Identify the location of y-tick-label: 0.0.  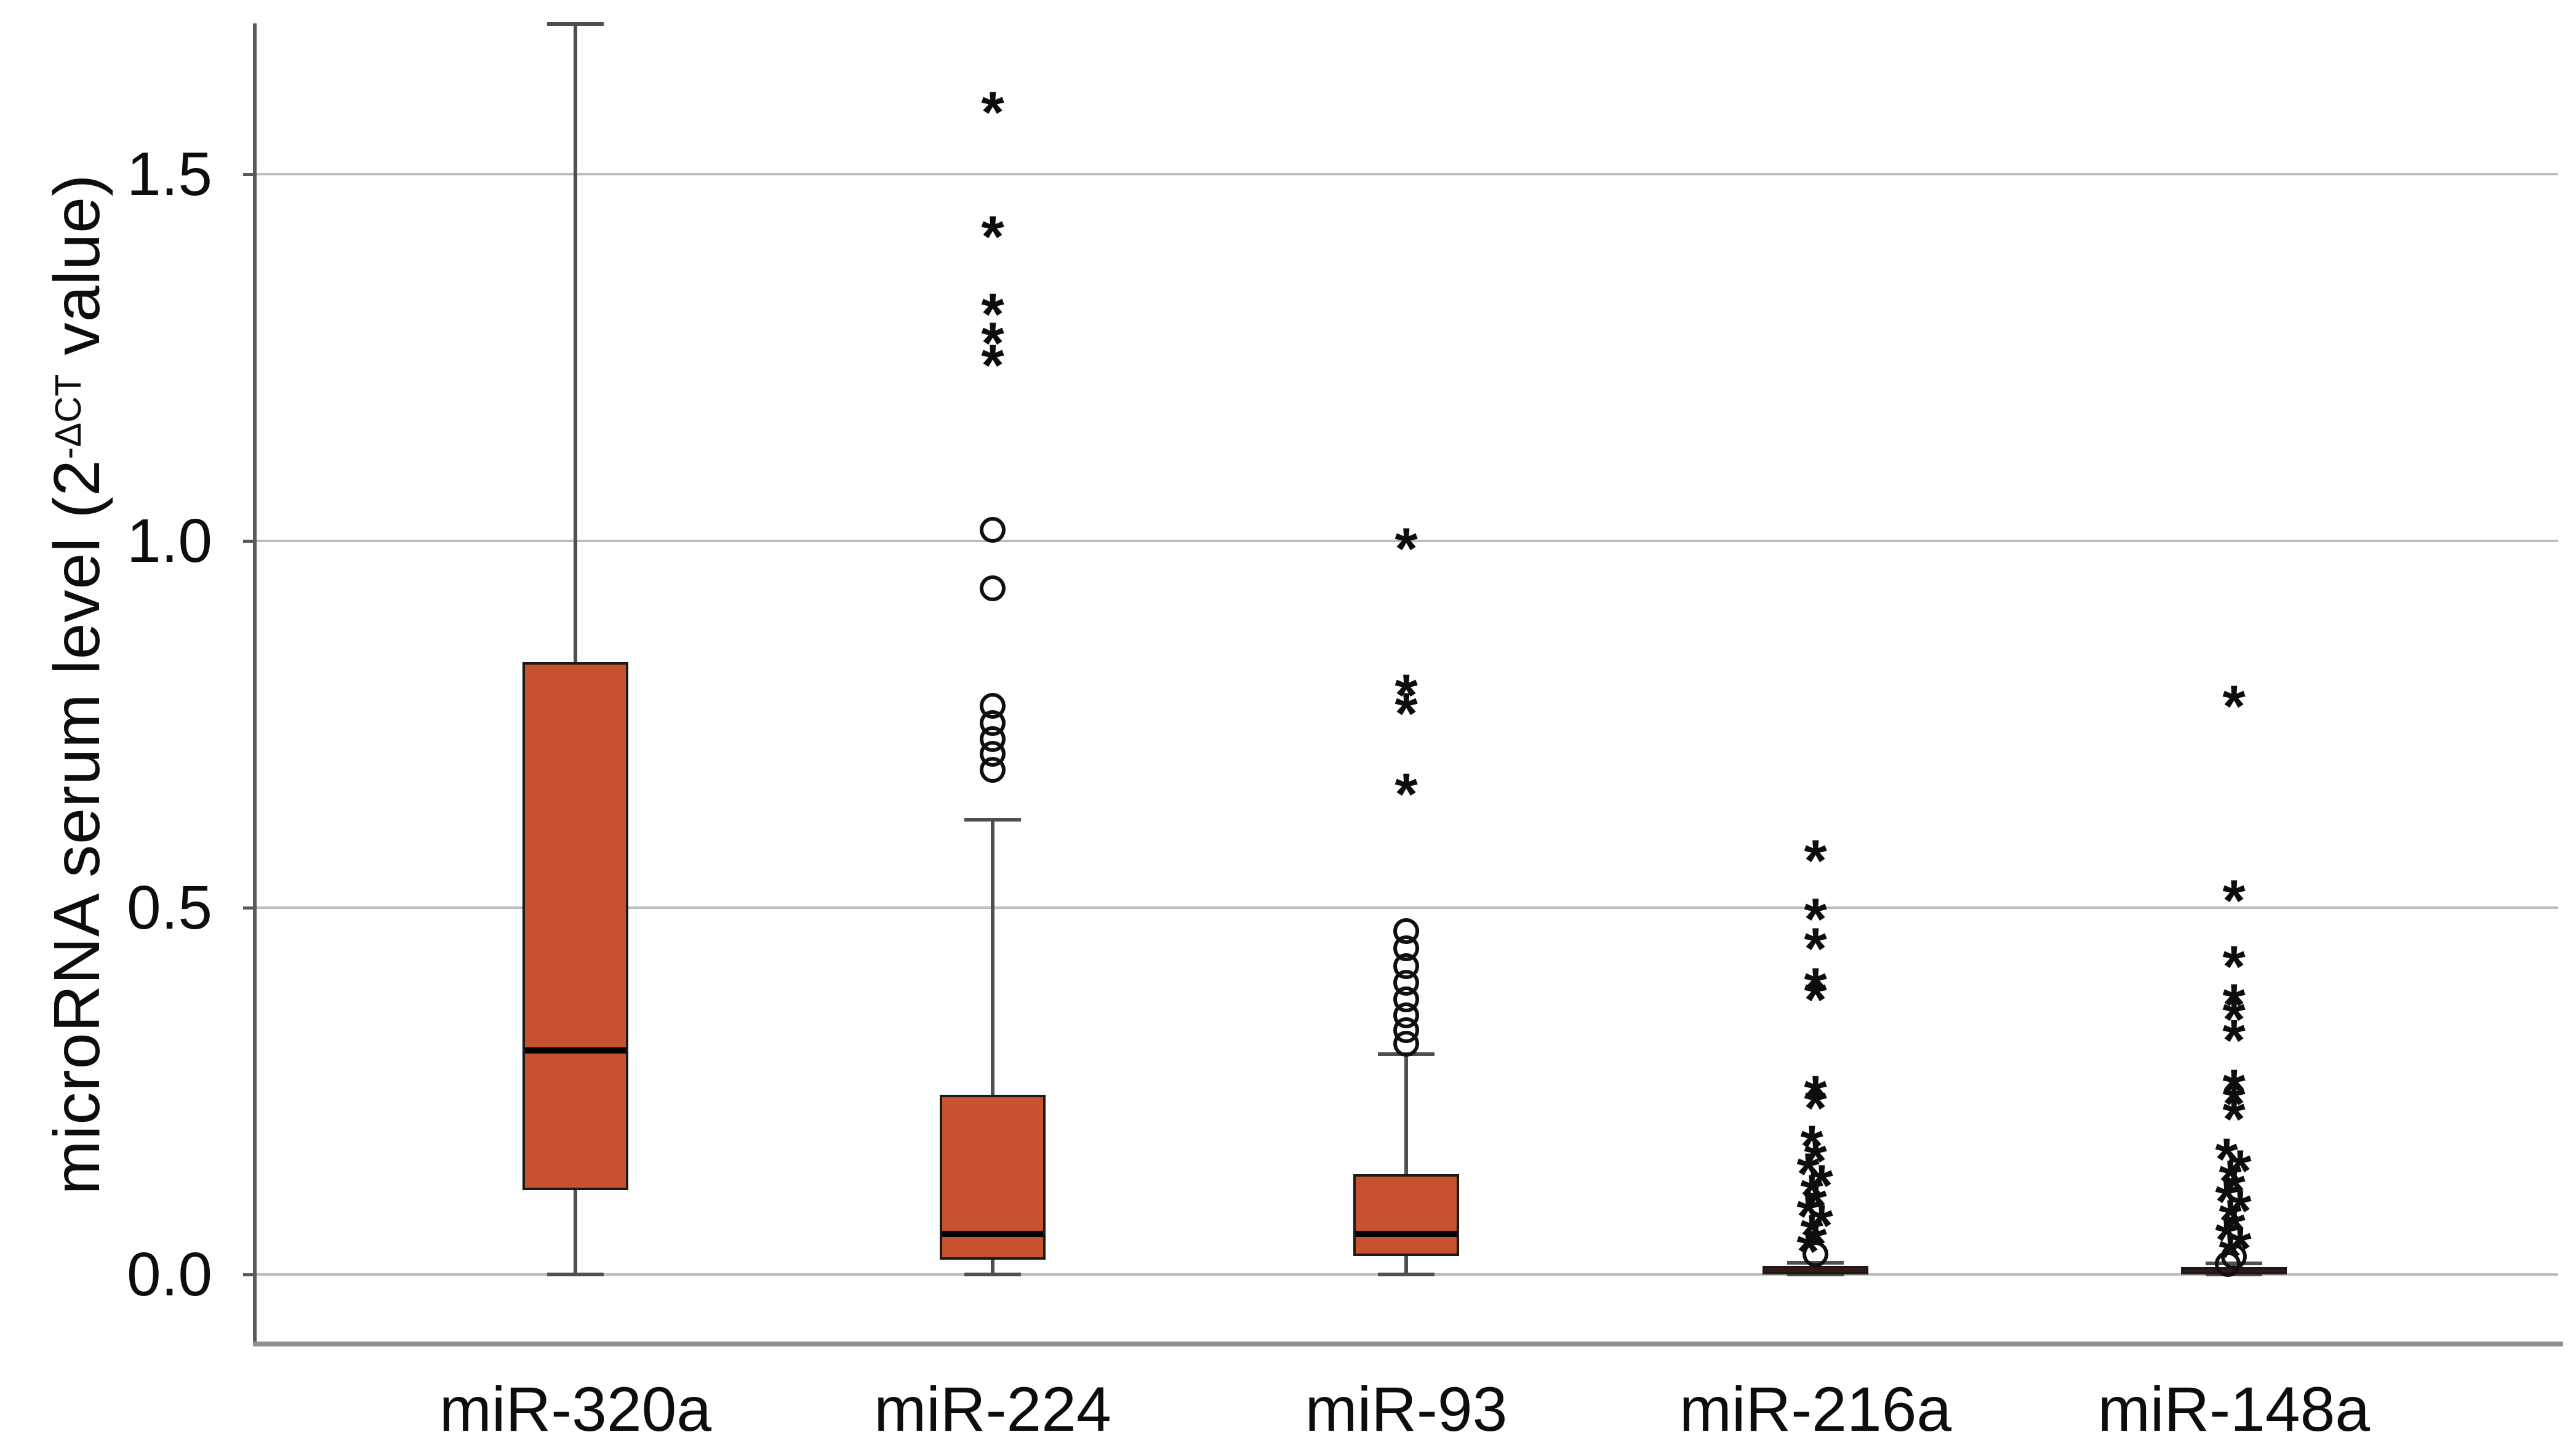
(169, 1274).